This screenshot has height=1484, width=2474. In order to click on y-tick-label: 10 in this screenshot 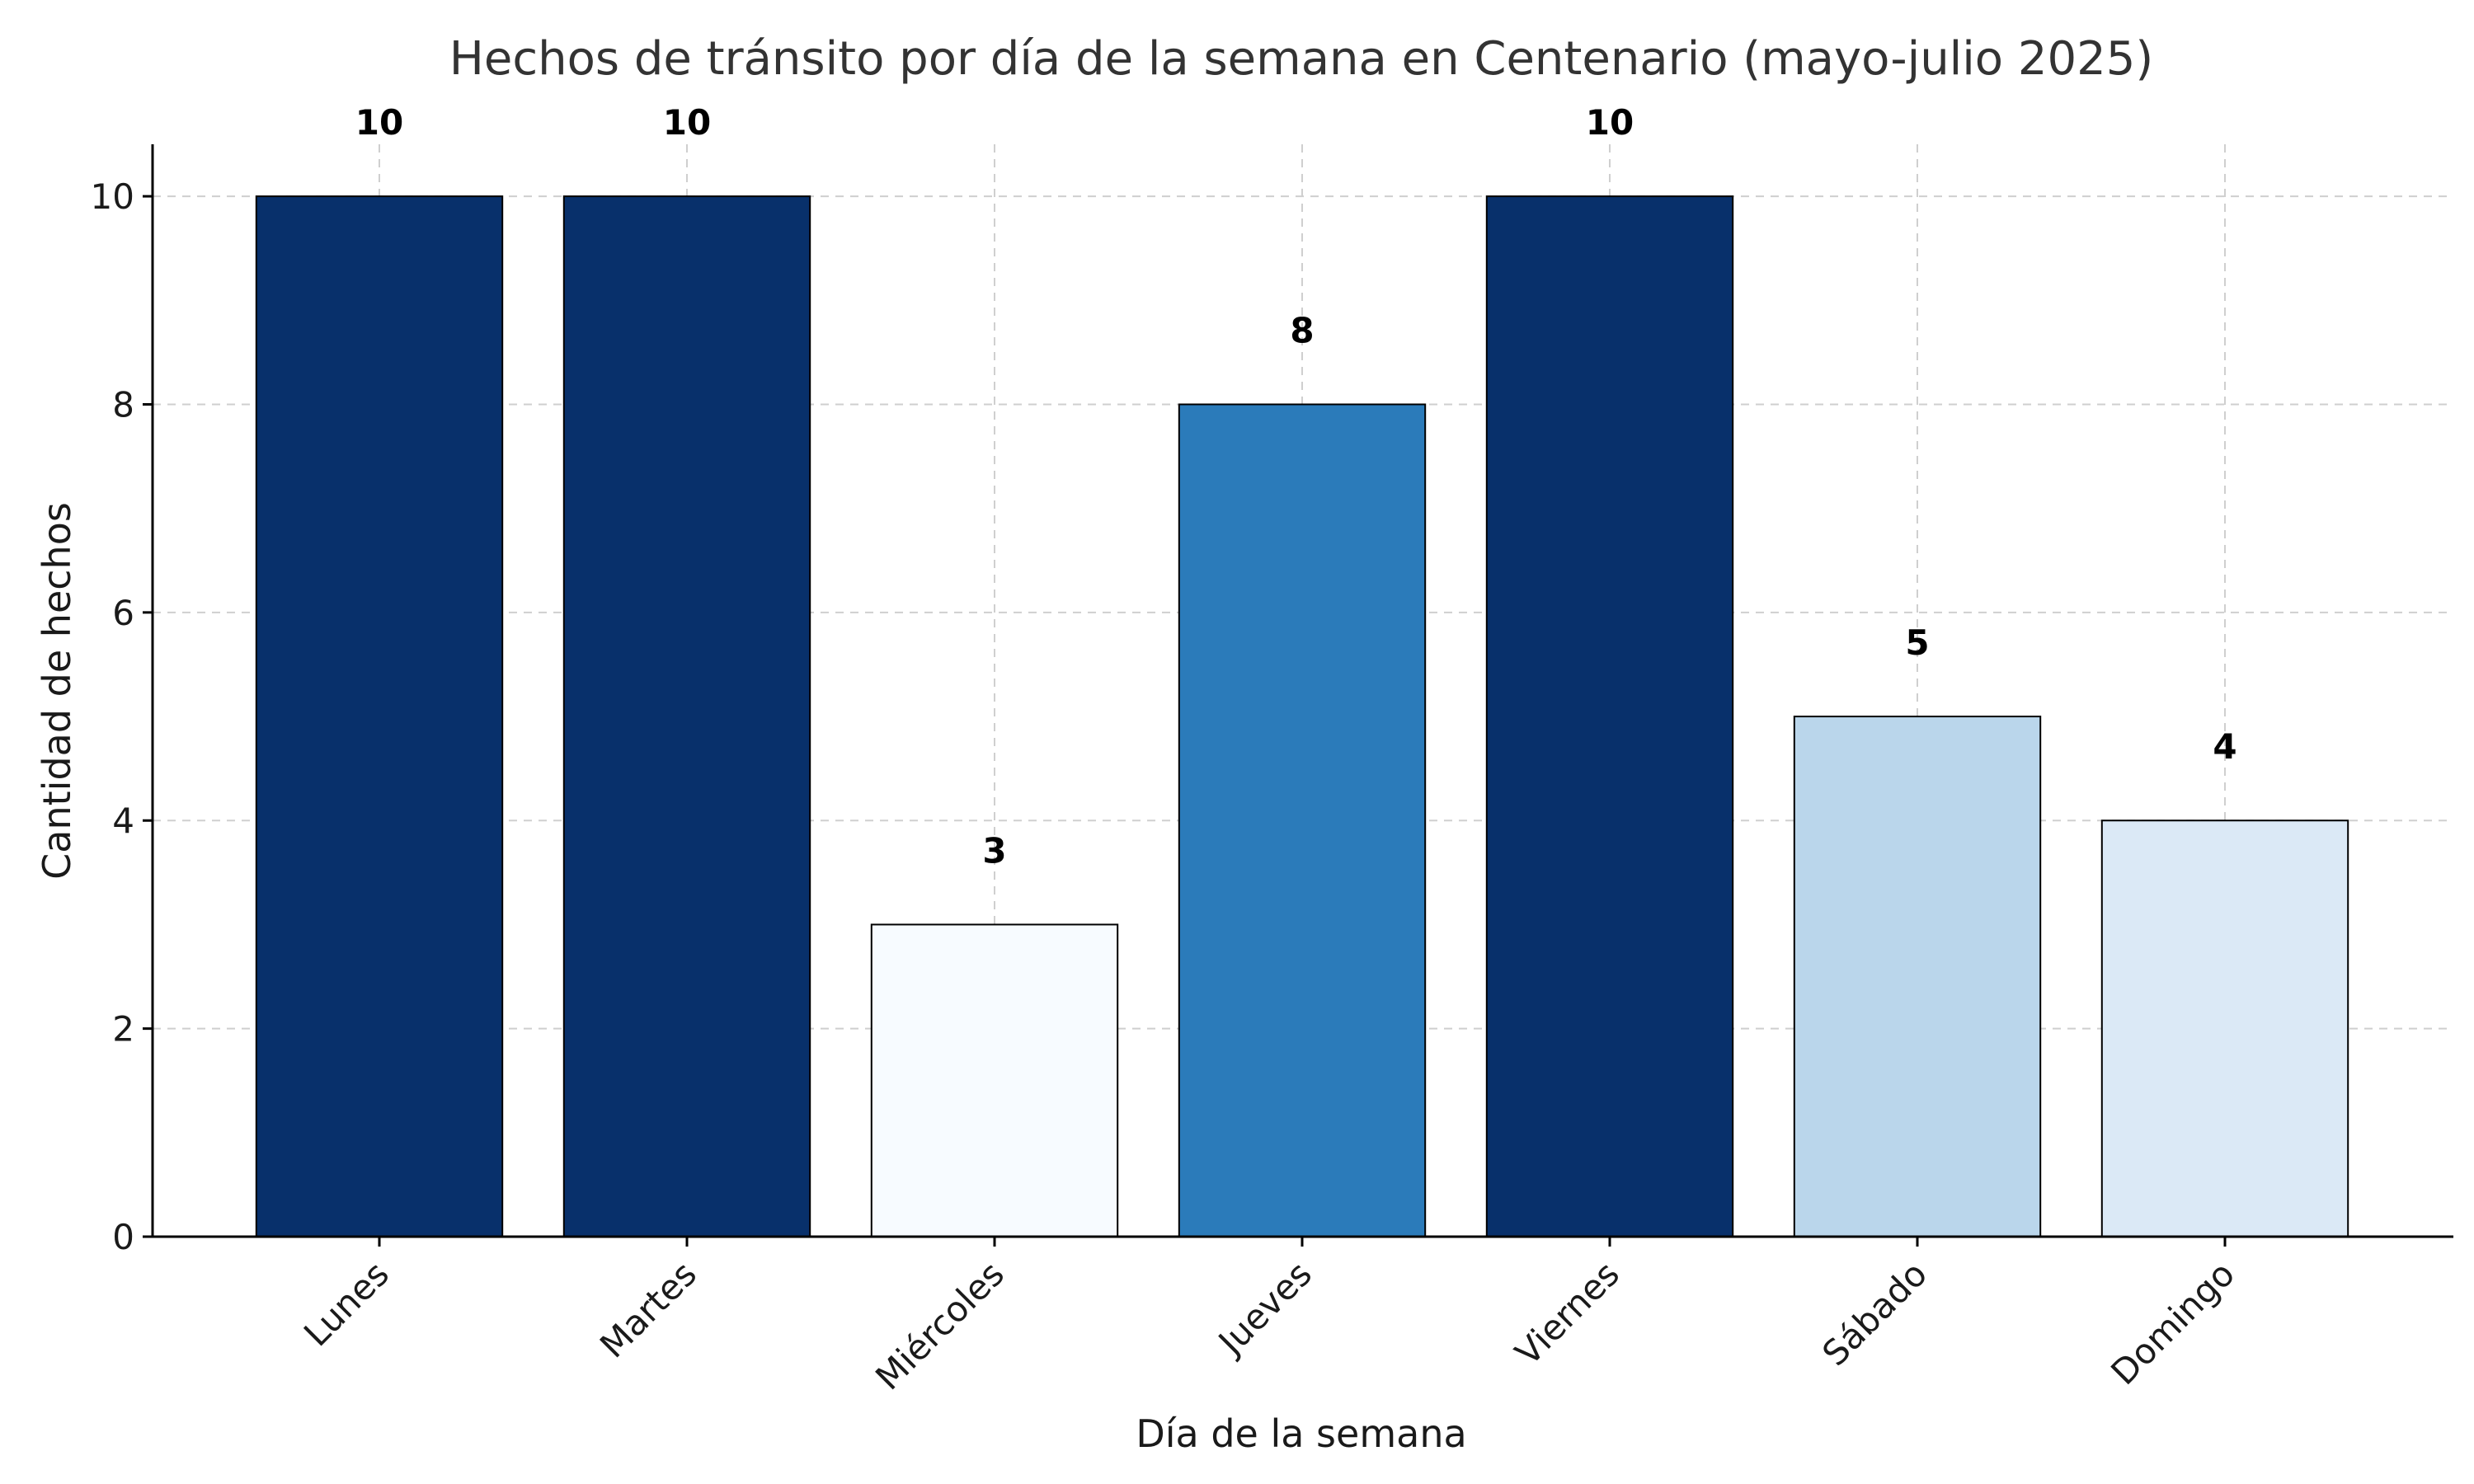, I will do `click(112, 196)`.